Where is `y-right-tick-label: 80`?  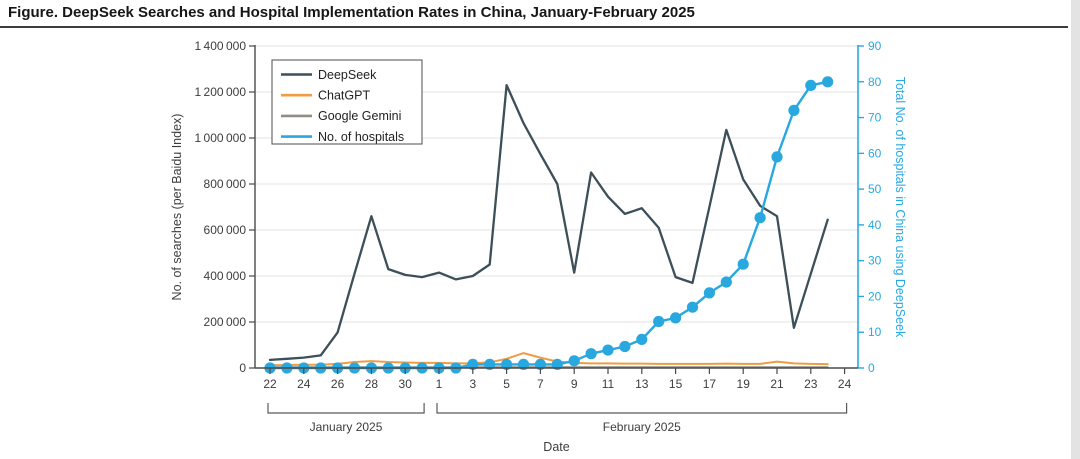
y-right-tick-label: 80 is located at coordinates (875, 82).